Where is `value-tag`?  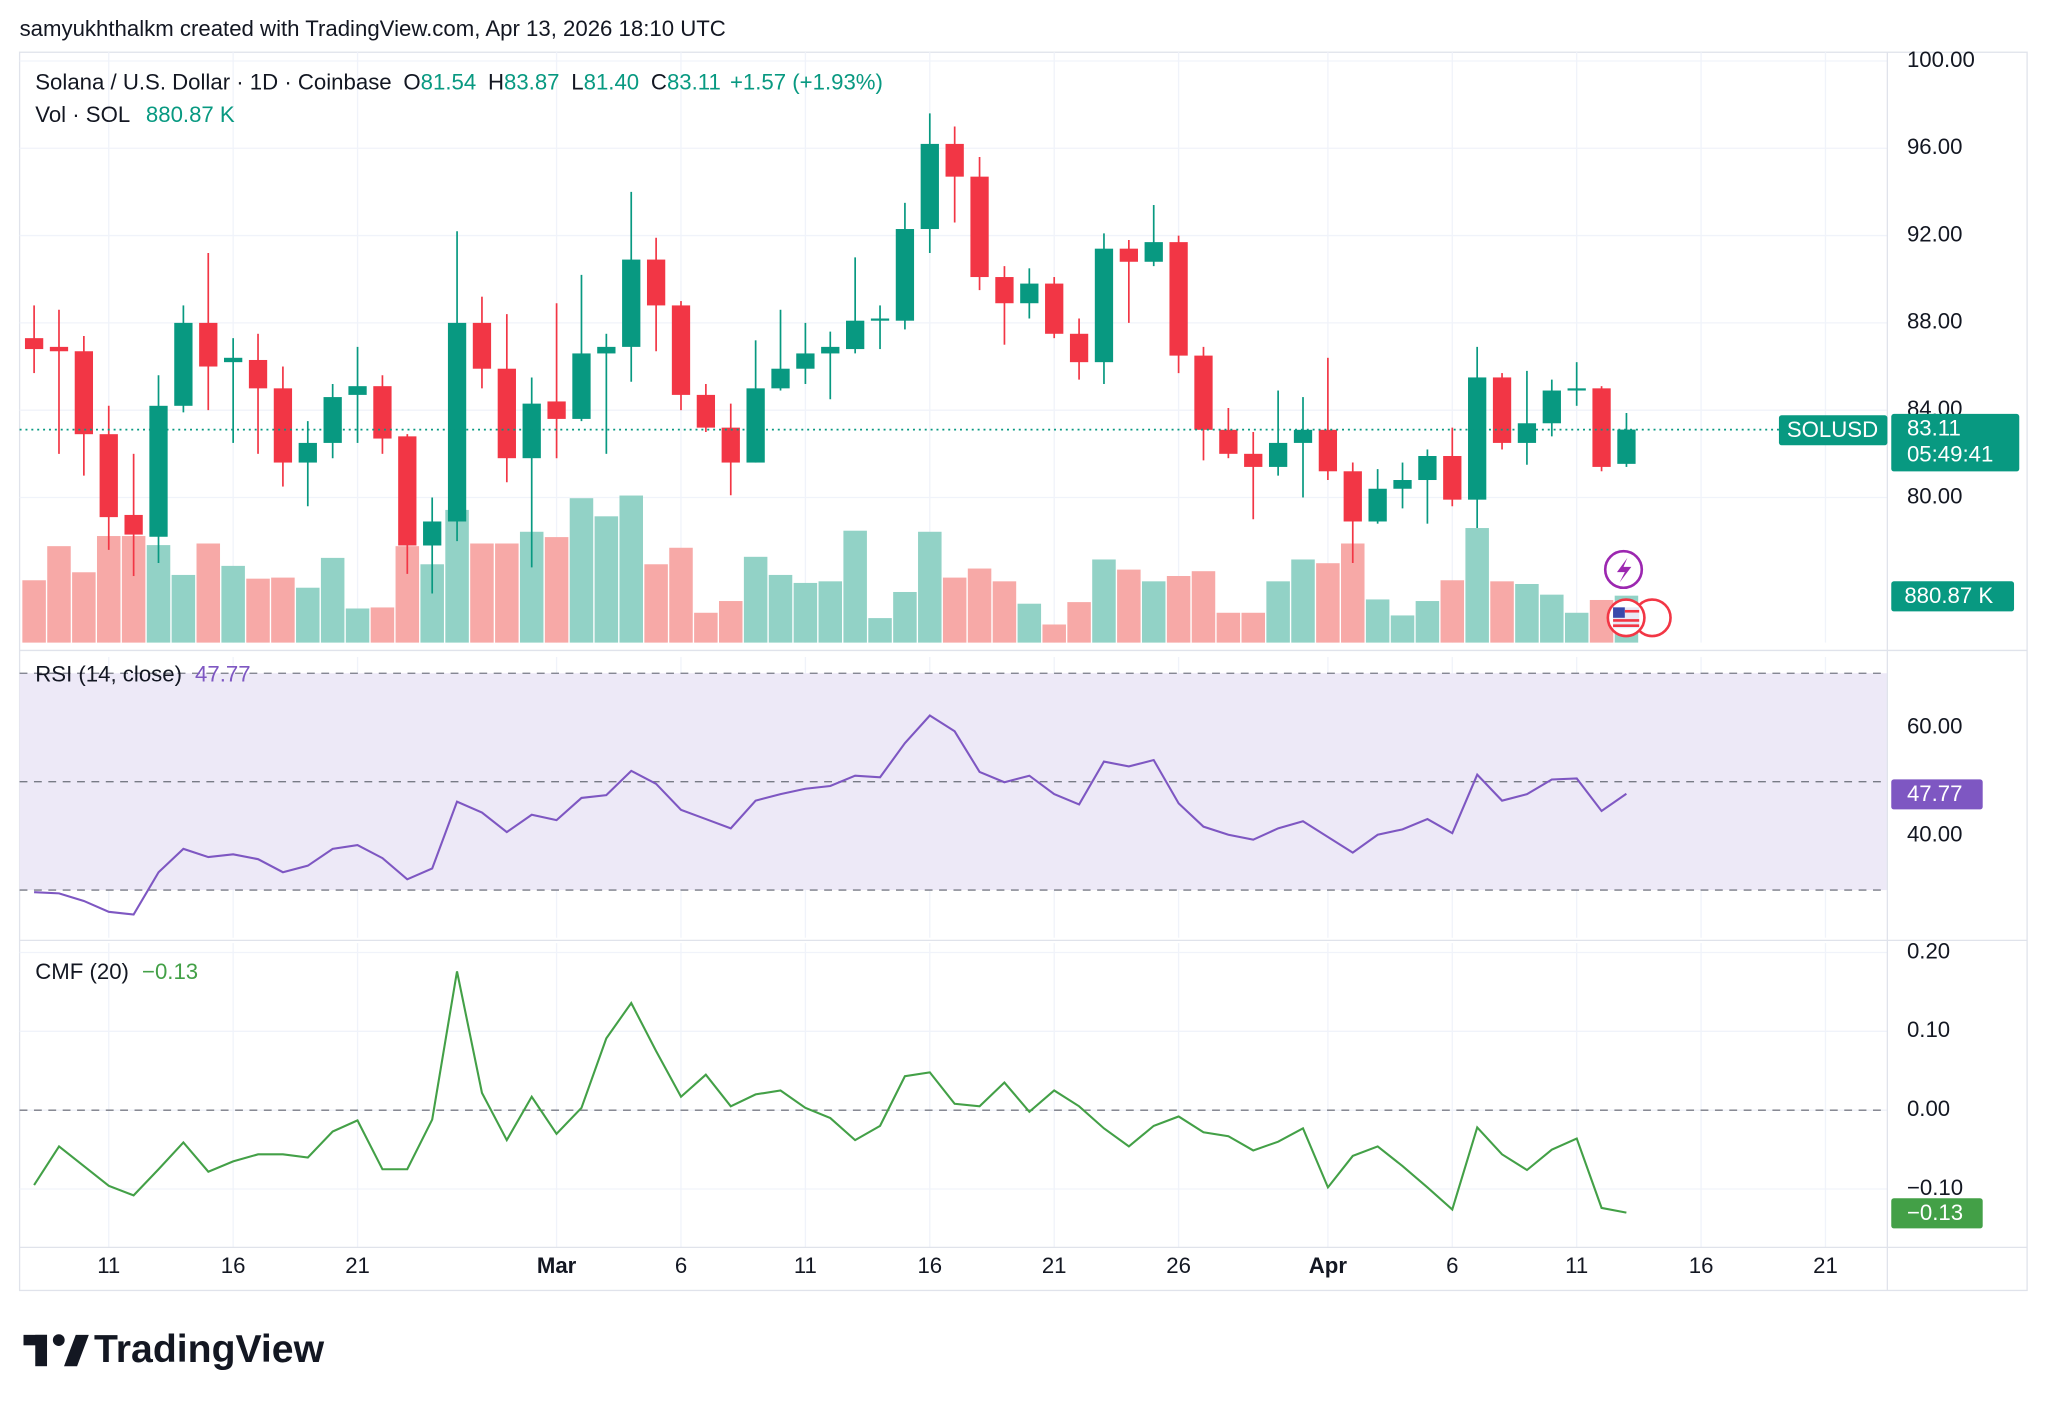
value-tag is located at coordinates (1937, 794).